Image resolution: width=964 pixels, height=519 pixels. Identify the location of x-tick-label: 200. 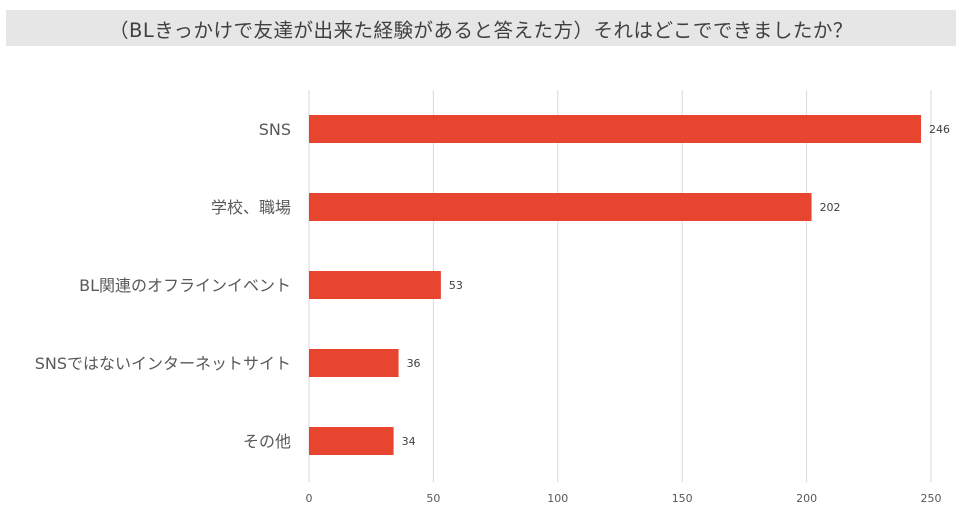
(806, 498).